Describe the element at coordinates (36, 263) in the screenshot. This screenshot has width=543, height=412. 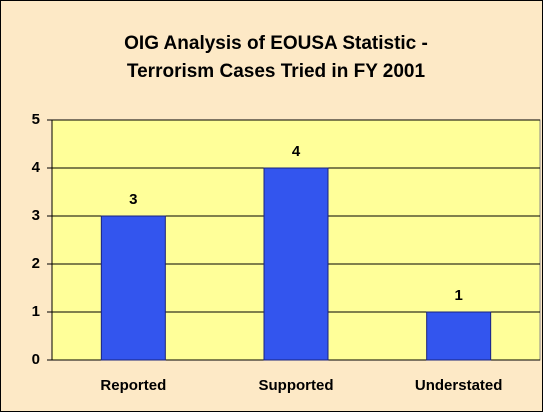
I see `y-tick-label: 2` at that location.